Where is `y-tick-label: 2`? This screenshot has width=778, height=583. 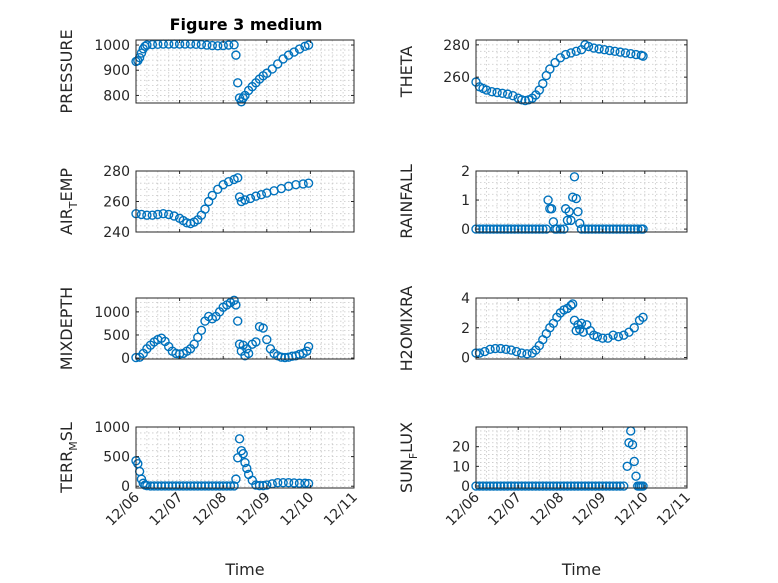
y-tick-label: 2 is located at coordinates (465, 329).